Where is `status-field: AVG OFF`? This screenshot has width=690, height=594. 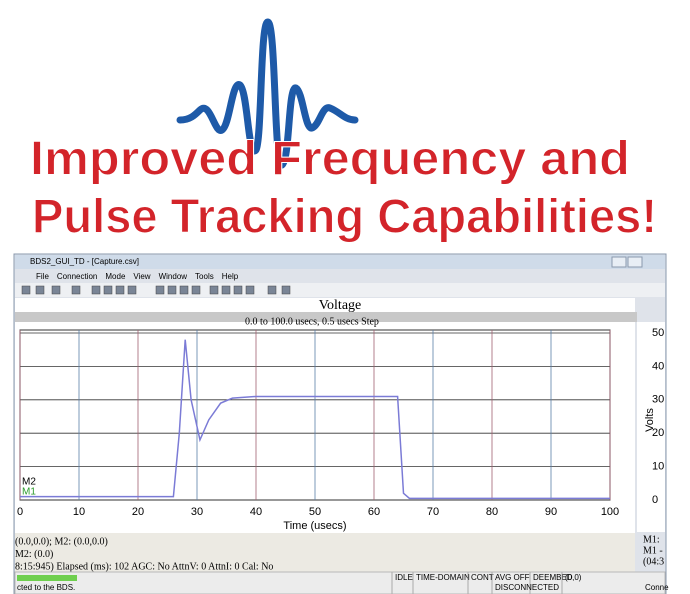
status-field: AVG OFF is located at coordinates (512, 577).